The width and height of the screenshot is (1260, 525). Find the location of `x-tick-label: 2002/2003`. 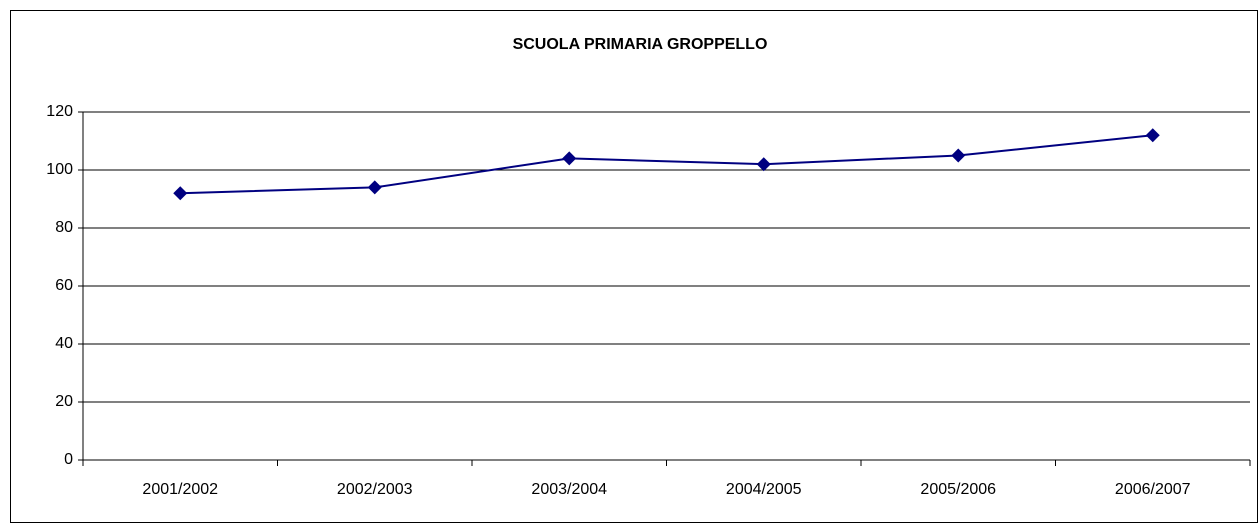

x-tick-label: 2002/2003 is located at coordinates (375, 489).